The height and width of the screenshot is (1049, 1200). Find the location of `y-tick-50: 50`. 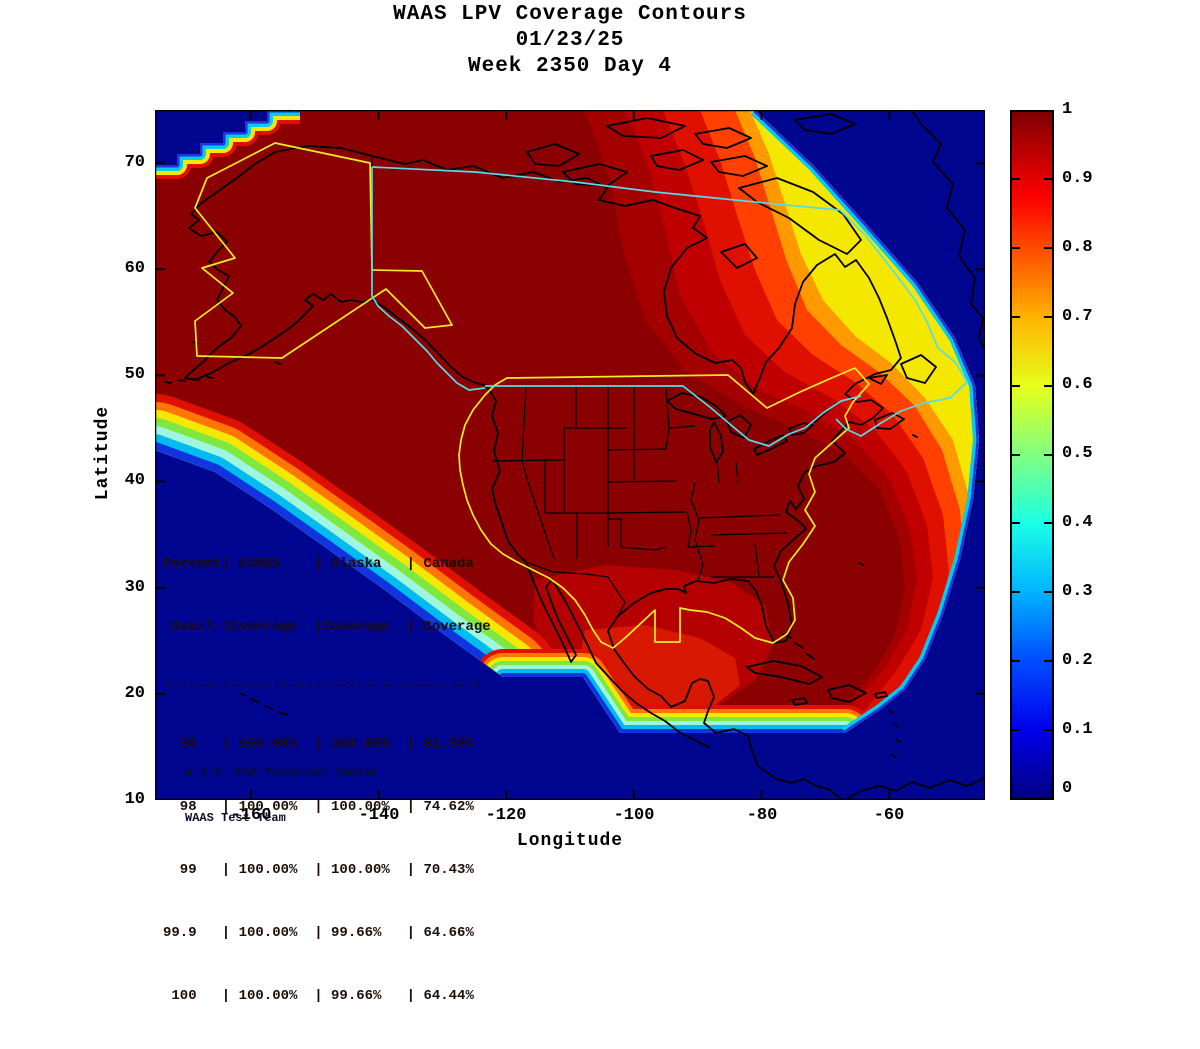

y-tick-50: 50 is located at coordinates (134, 374).